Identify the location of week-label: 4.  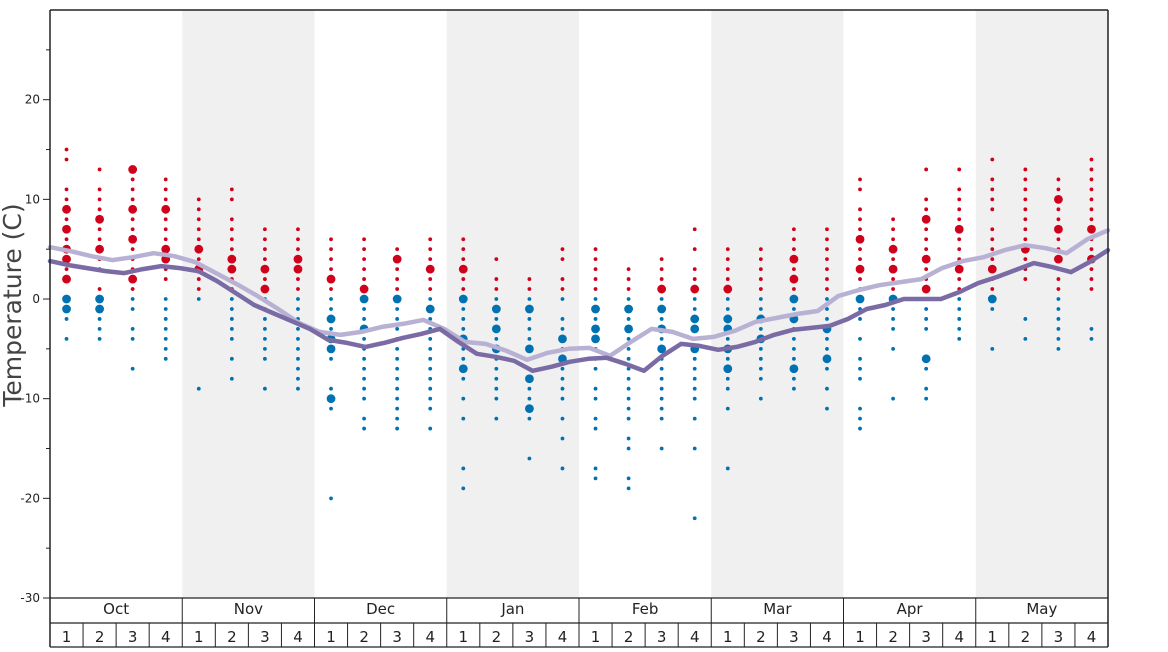
(827, 637).